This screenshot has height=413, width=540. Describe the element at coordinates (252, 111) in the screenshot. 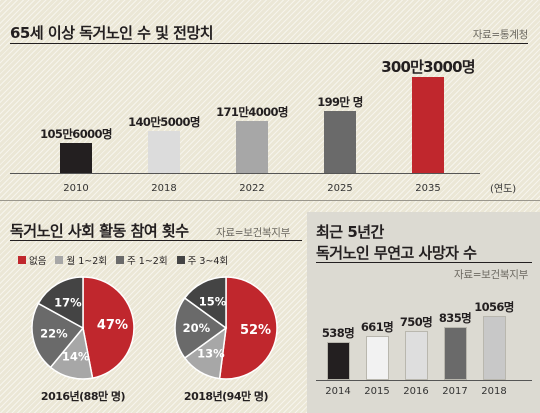

I see `bar-value-label: 171만4000명` at that location.